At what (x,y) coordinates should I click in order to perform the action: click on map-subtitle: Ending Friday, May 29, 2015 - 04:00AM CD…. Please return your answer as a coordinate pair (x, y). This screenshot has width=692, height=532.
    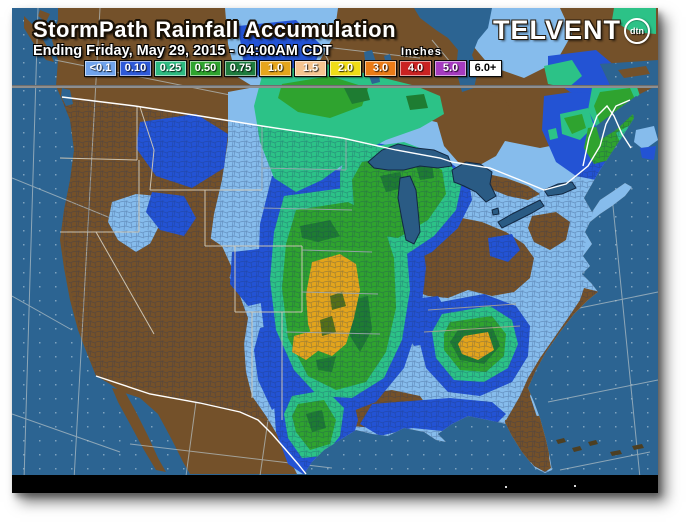
    Looking at the image, I should click on (182, 51).